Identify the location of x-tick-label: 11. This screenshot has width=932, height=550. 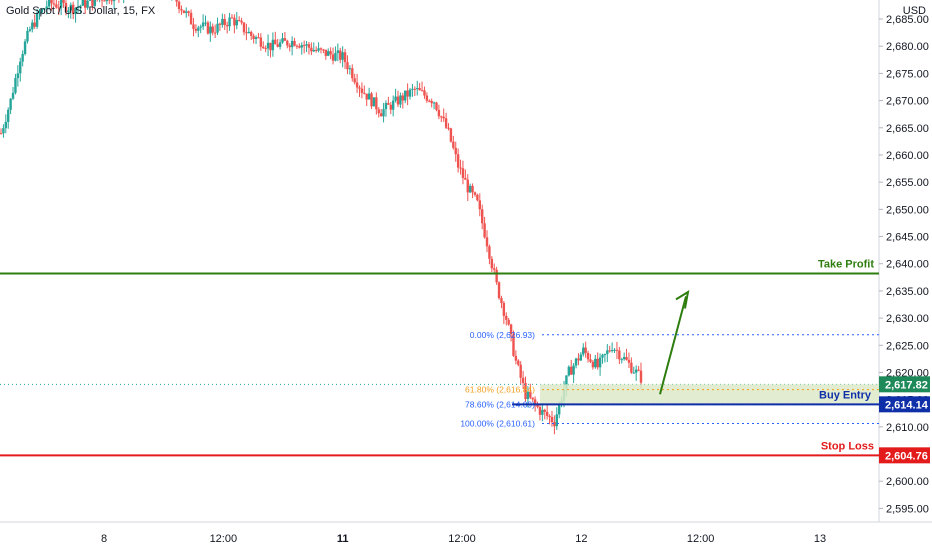
(343, 539).